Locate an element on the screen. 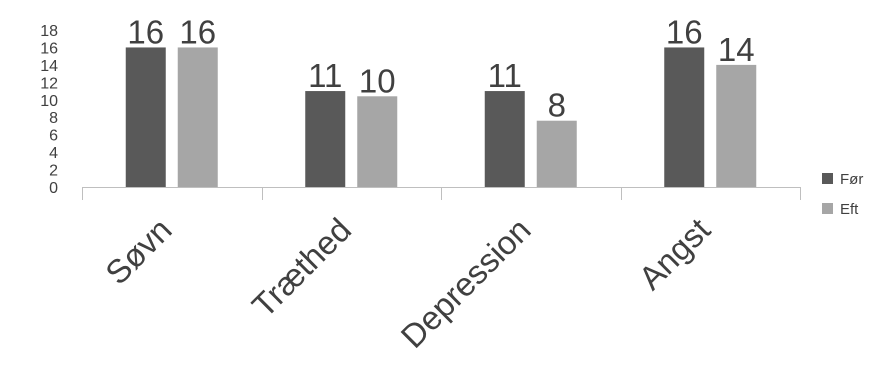 Image resolution: width=888 pixels, height=374 pixels. data-label: 14 is located at coordinates (736, 49).